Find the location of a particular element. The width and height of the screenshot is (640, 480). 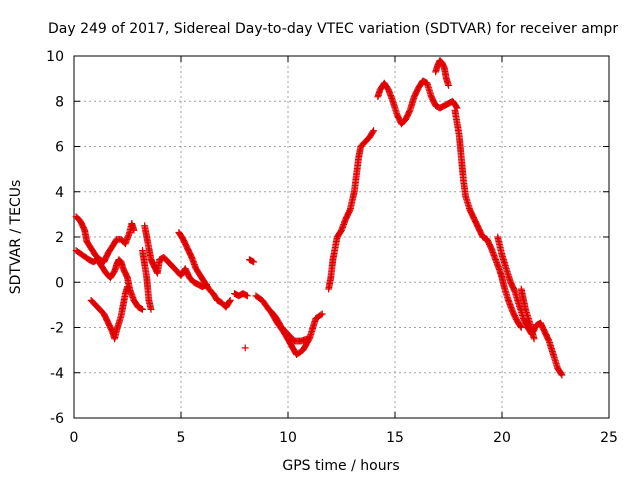

x-tick-label: 20 is located at coordinates (502, 438).